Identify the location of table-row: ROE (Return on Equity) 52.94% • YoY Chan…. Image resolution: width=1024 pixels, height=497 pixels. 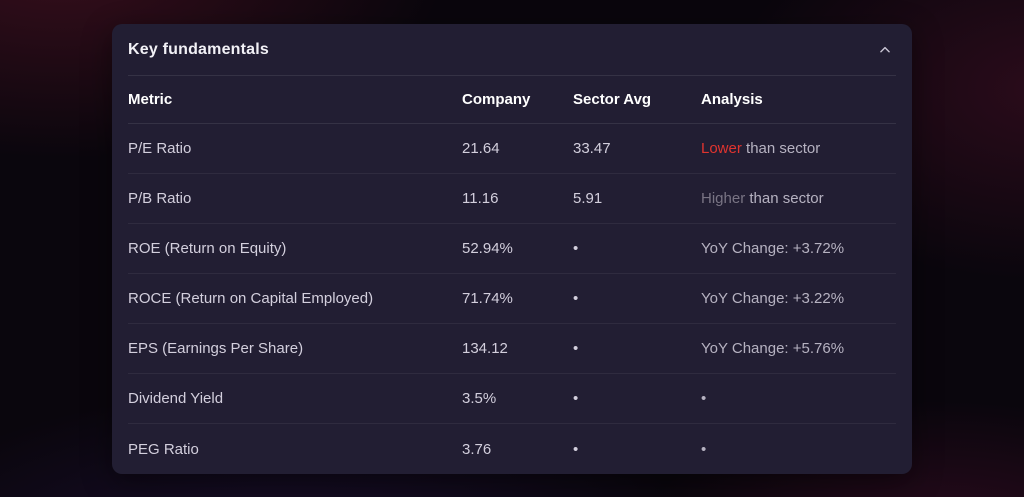
(512, 249).